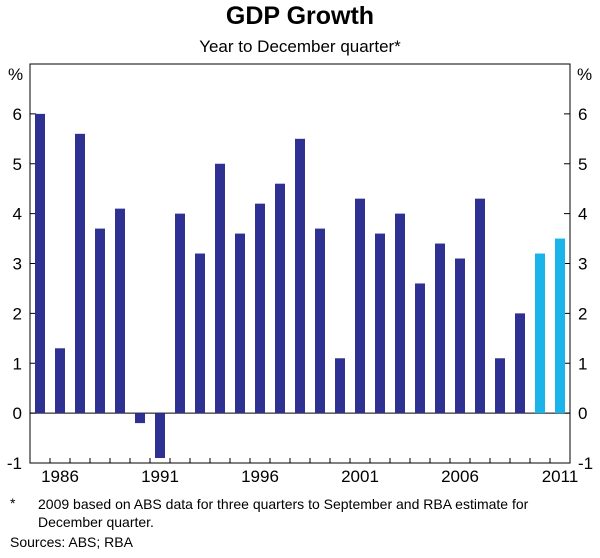 The height and width of the screenshot is (558, 600). What do you see at coordinates (15, 74) in the screenshot?
I see `left-unit-label: %` at bounding box center [15, 74].